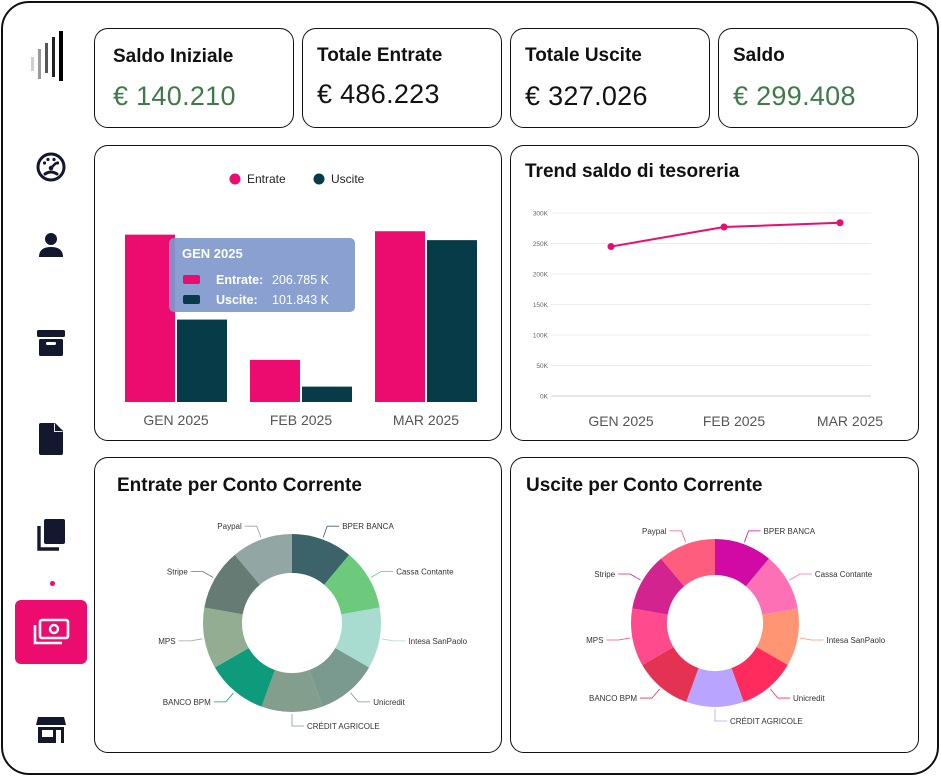 The image size is (941, 777). What do you see at coordinates (766, 721) in the screenshot?
I see `donut-label: CRÉDIT AGRICOLE` at bounding box center [766, 721].